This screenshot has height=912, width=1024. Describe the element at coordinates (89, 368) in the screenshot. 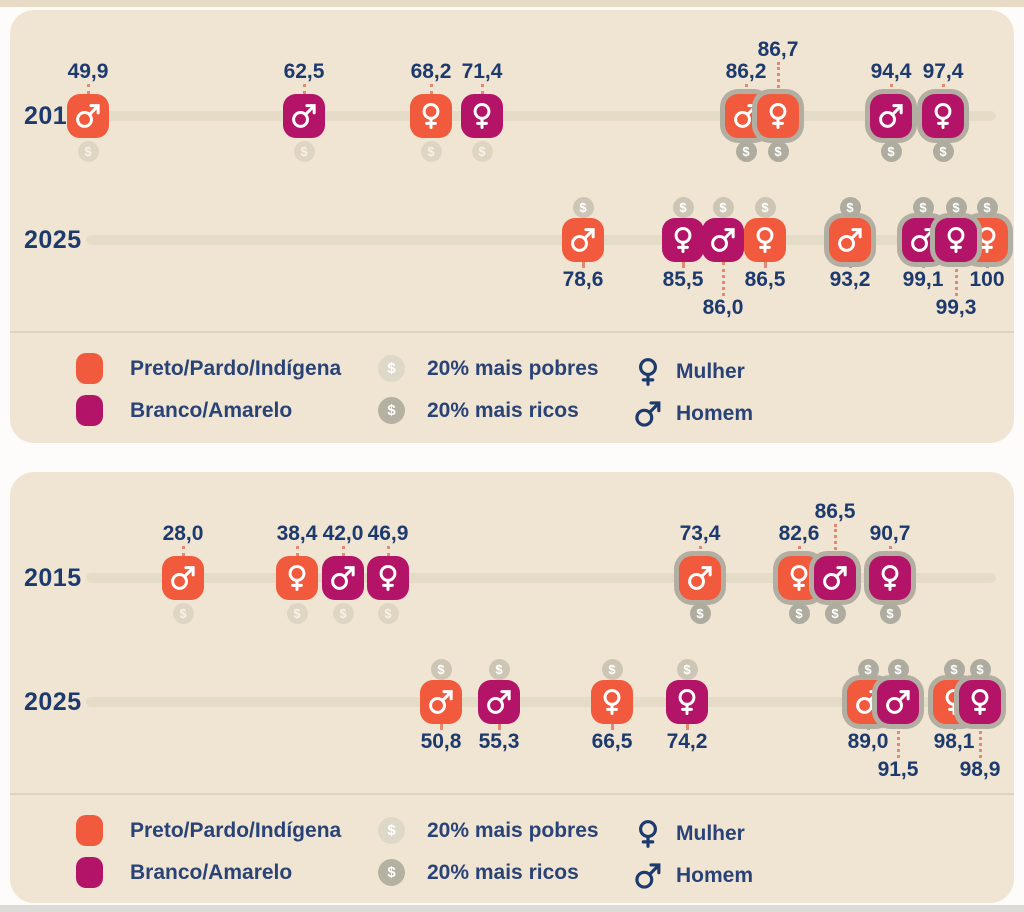

I see `legend-swatch-ppi` at that location.